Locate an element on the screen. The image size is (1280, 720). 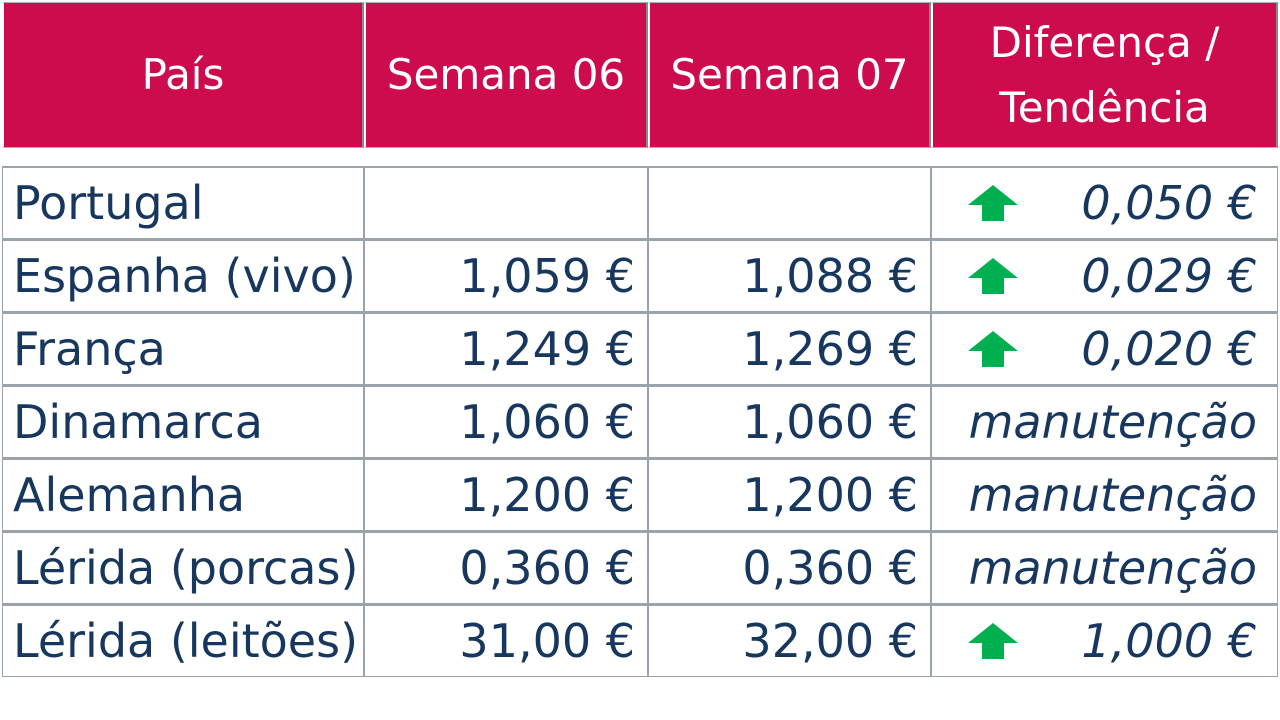
header-spacer is located at coordinates (640, 157).